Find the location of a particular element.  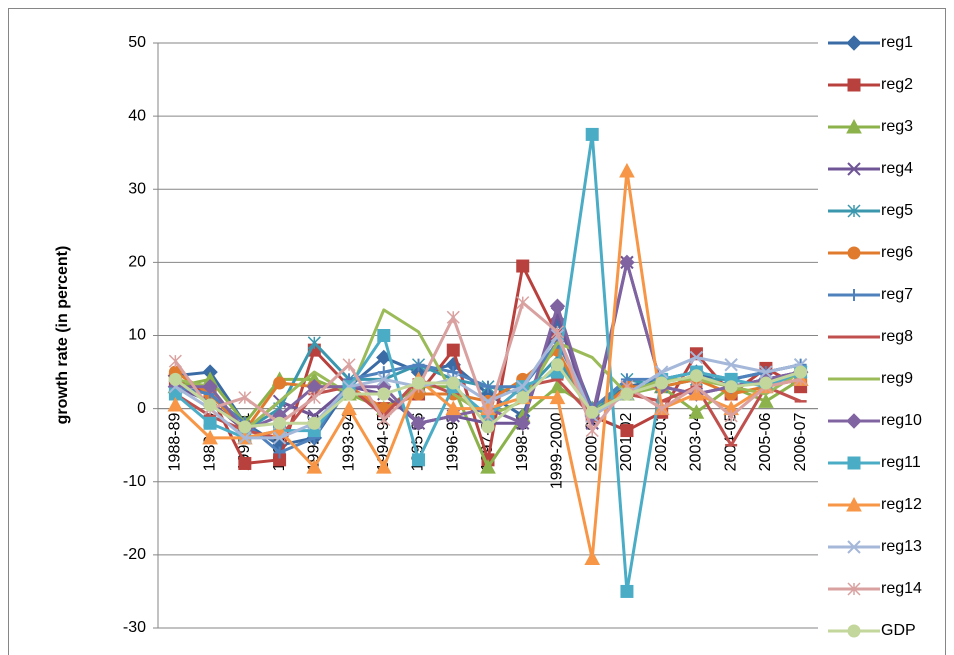

x-tick-label: 2002-03 is located at coordinates (661, 442).